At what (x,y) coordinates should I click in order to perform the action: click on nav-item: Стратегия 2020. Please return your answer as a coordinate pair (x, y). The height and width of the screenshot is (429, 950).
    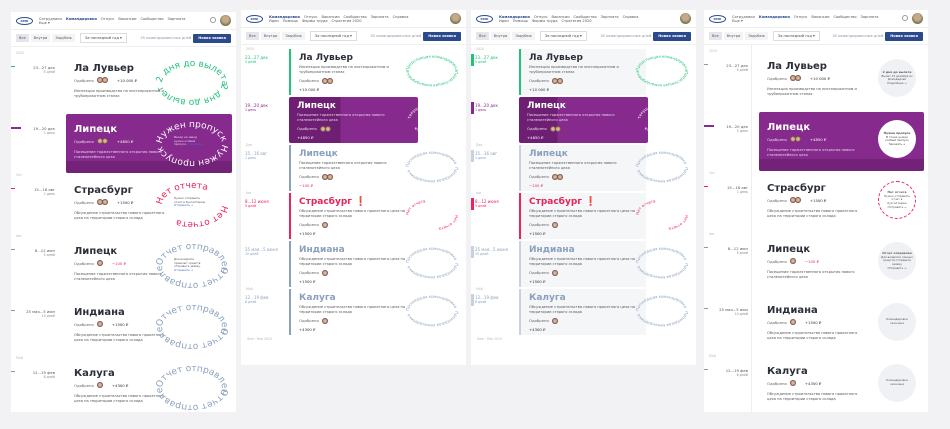
    Looking at the image, I should click on (346, 20).